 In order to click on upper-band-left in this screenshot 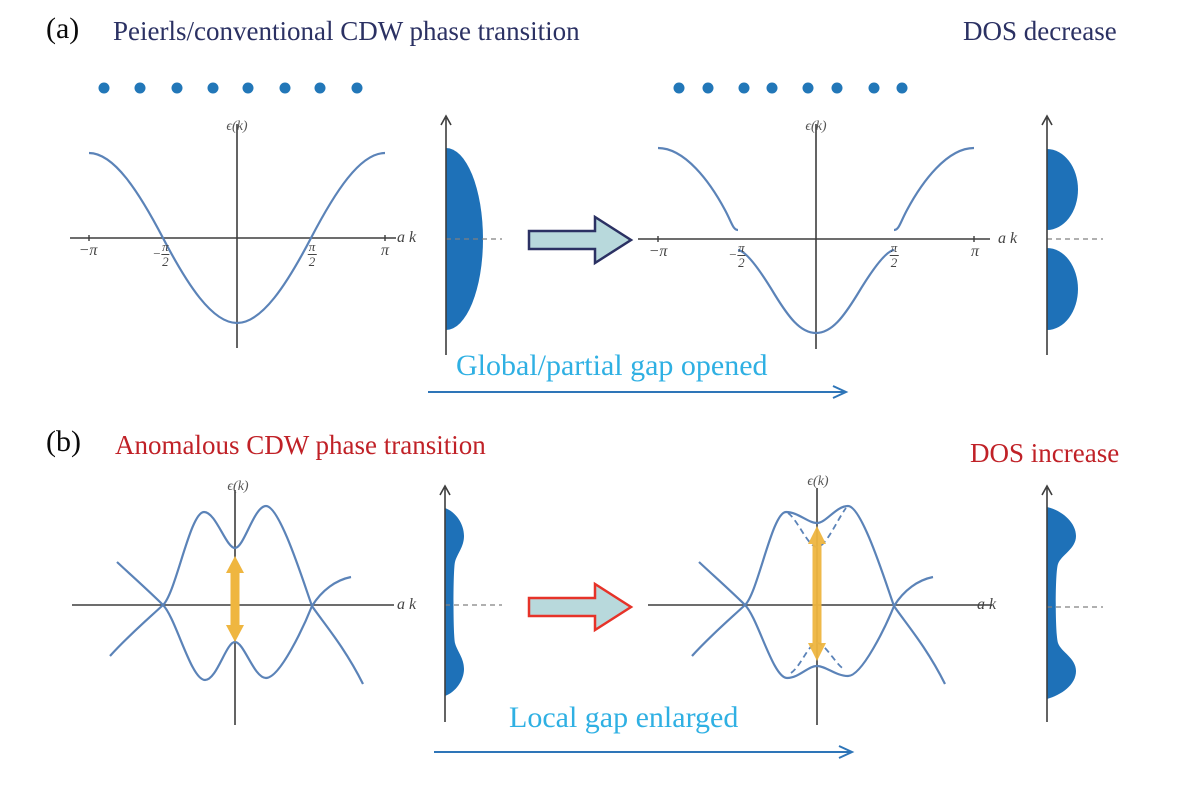, I will do `click(698, 189)`.